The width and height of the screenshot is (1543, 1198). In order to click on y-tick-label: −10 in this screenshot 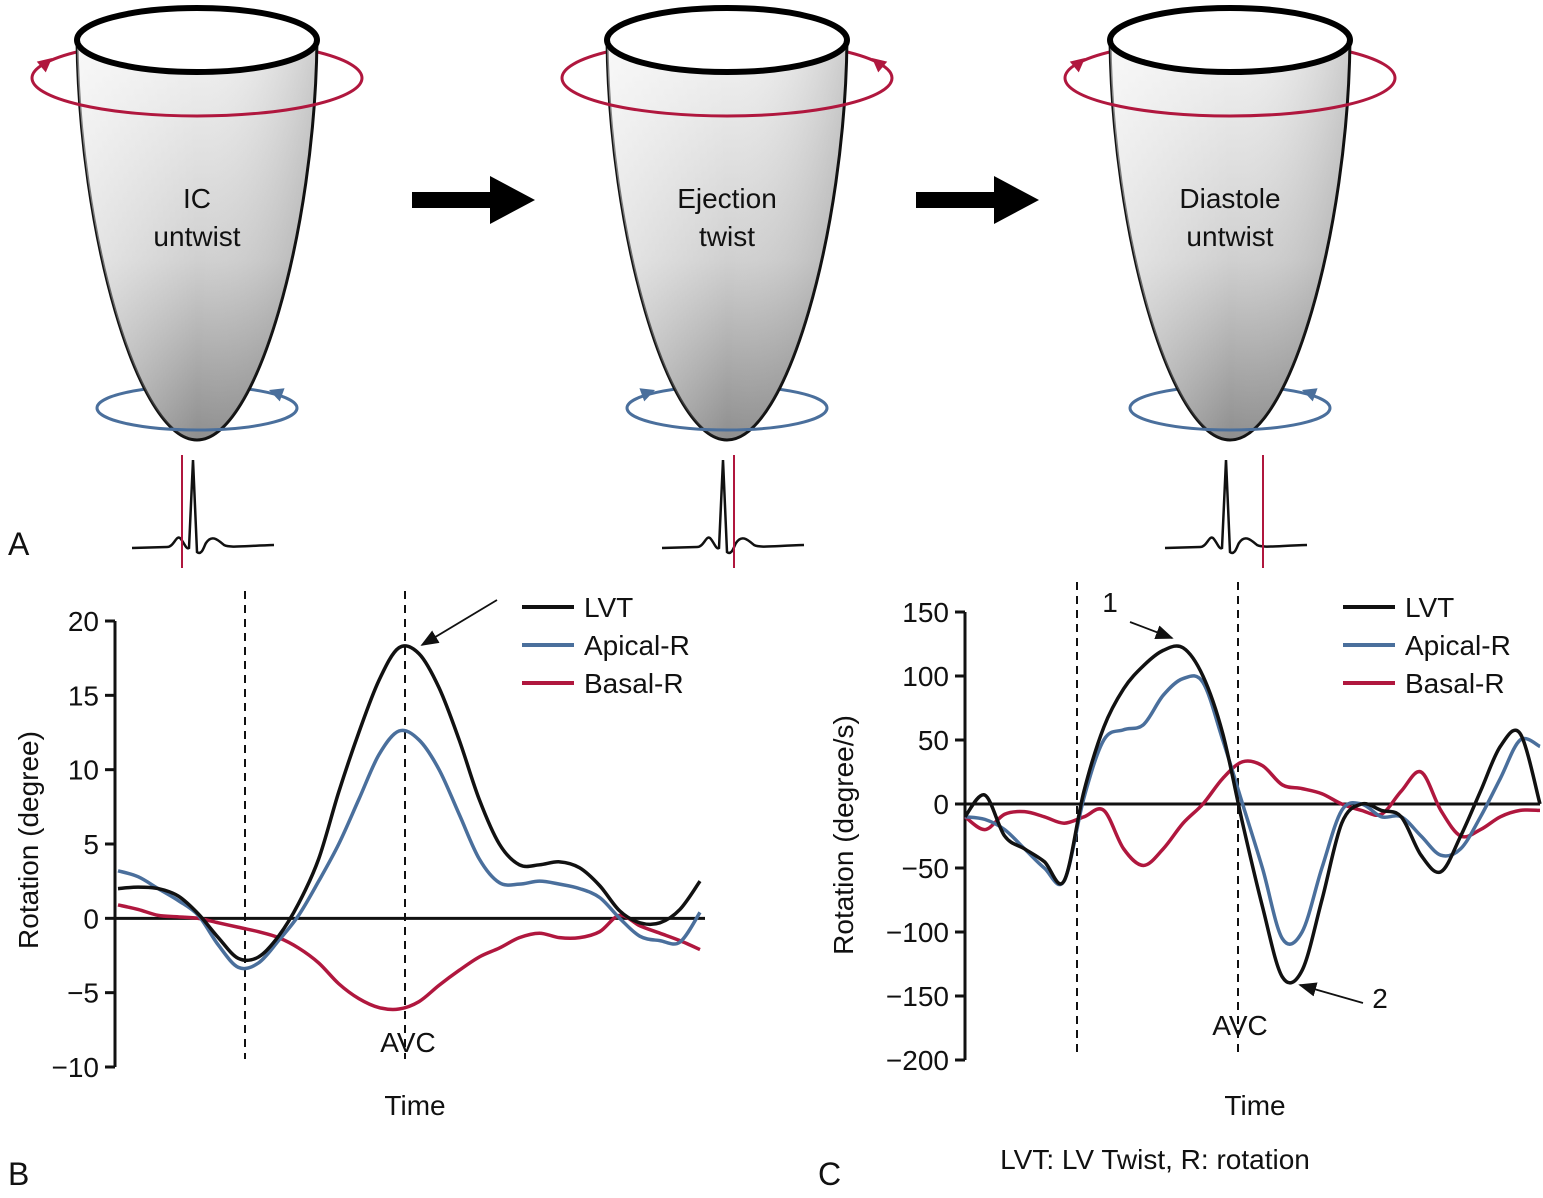, I will do `click(76, 1067)`.